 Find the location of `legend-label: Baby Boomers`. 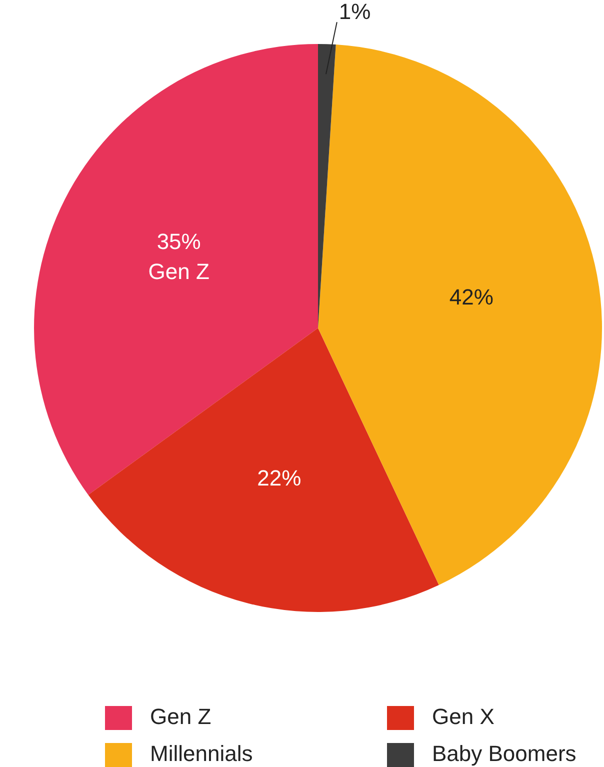

legend-label: Baby Boomers is located at coordinates (504, 753).